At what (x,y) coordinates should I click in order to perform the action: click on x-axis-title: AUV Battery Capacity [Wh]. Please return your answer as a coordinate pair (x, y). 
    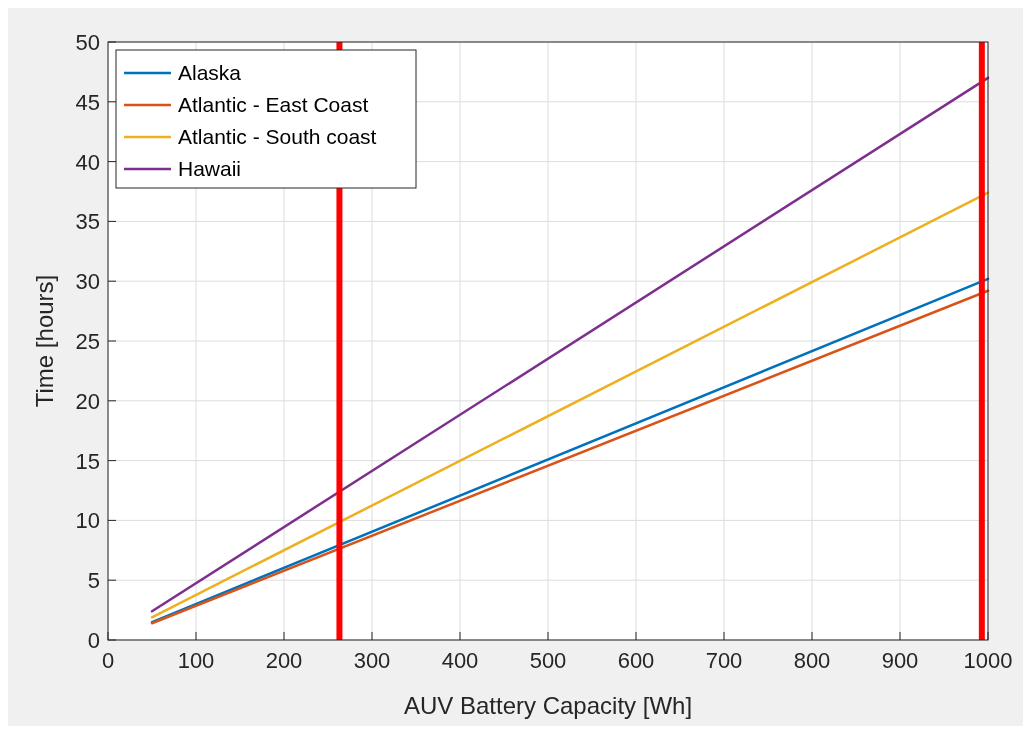
    Looking at the image, I should click on (548, 705).